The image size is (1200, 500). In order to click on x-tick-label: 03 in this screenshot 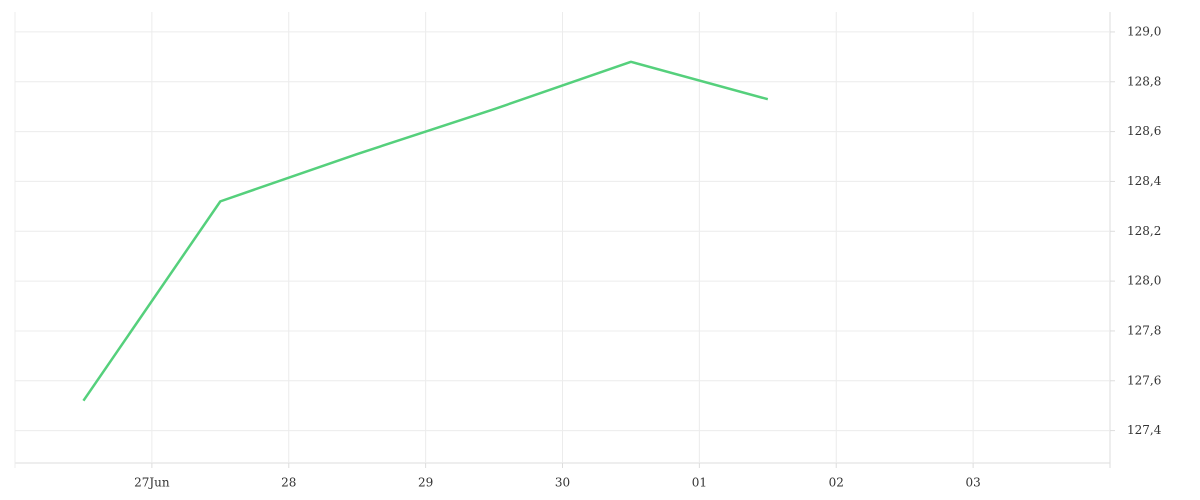, I will do `click(972, 483)`.